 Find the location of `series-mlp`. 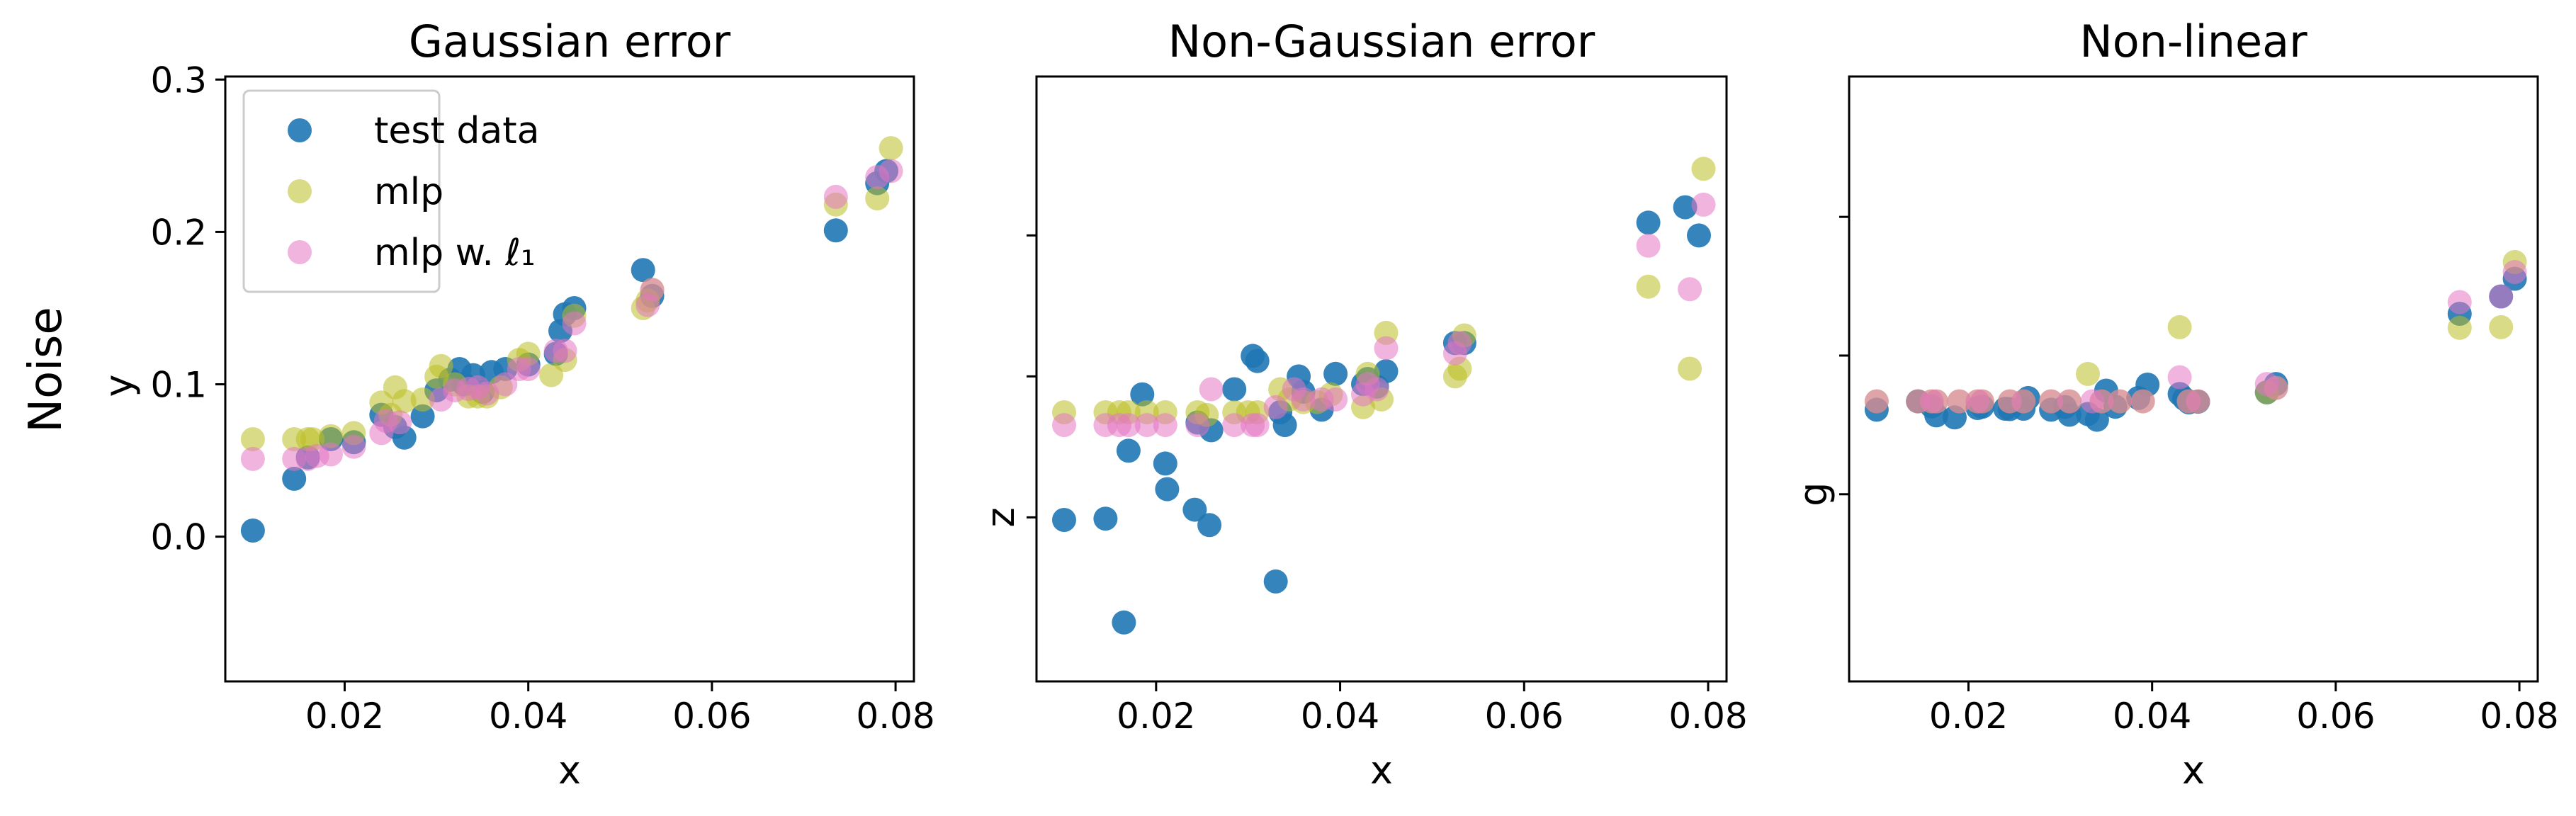

series-mlp is located at coordinates (2195, 332).